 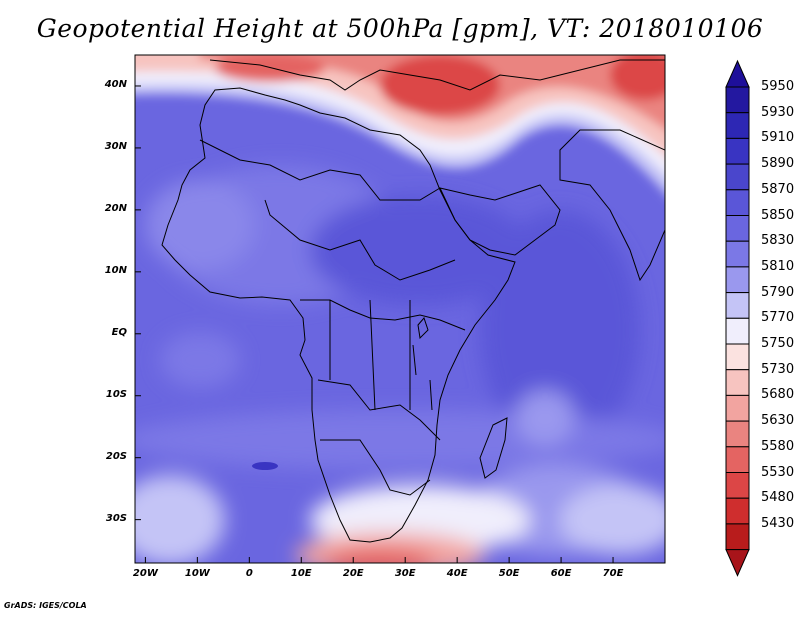 What do you see at coordinates (115, 84) in the screenshot?
I see `lat-tick-label: 40N` at bounding box center [115, 84].